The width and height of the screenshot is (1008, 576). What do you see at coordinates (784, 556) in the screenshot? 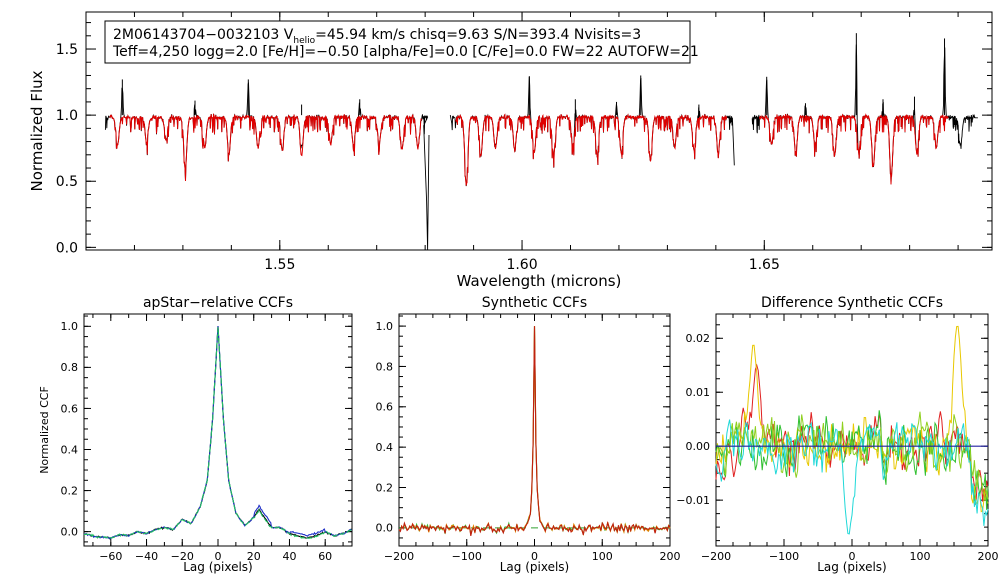
I see `difference-ccf-xtick-label: −100` at bounding box center [784, 556].